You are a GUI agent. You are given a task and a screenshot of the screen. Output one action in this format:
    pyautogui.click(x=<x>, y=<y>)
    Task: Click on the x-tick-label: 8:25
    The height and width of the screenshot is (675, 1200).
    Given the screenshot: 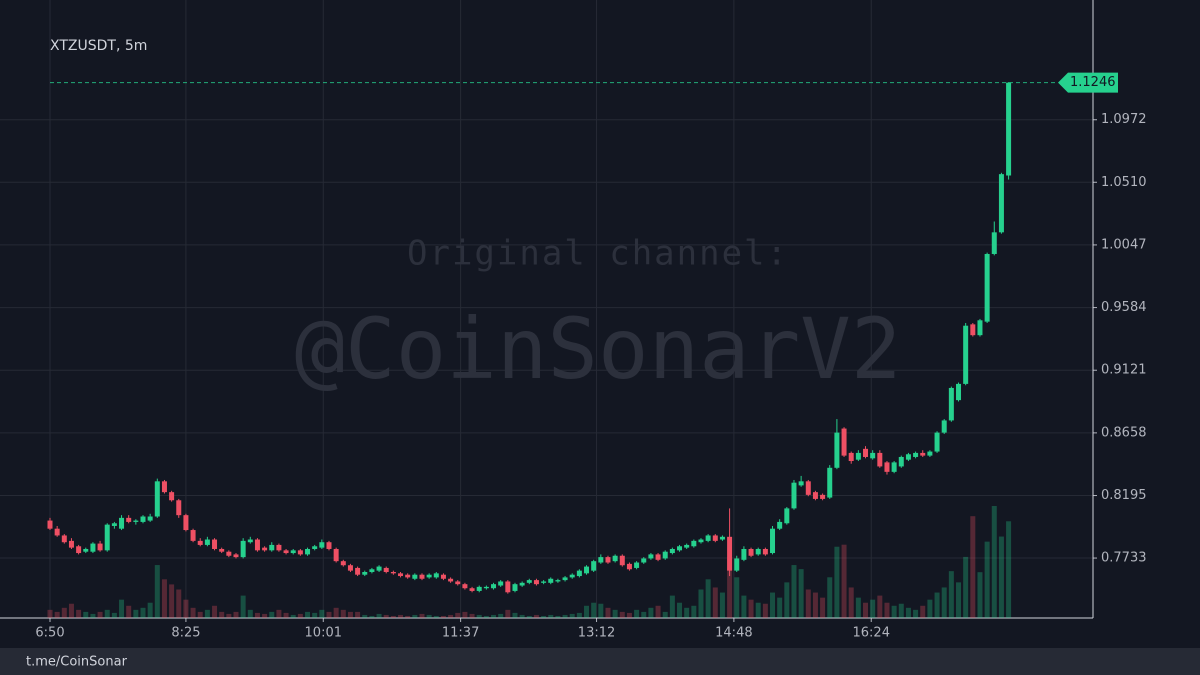 What is the action you would take?
    pyautogui.click(x=185, y=633)
    